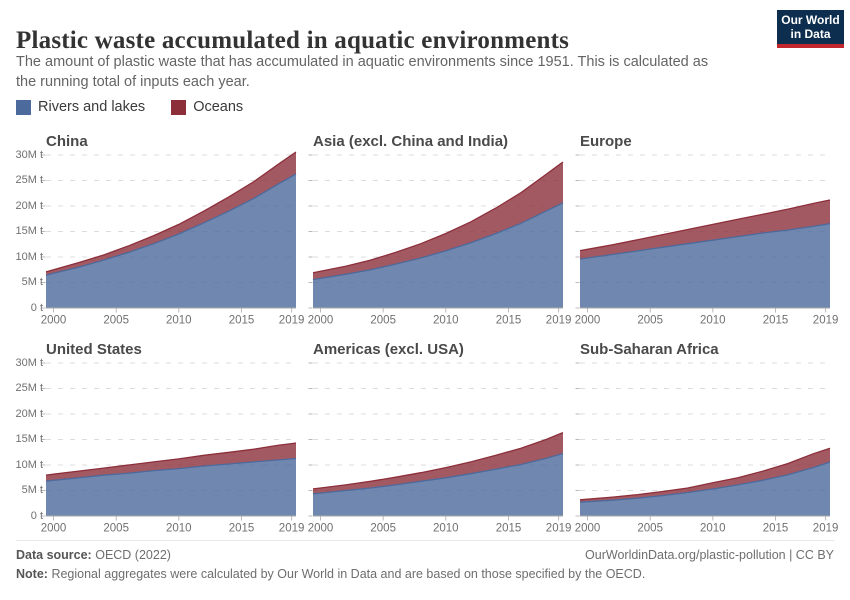 This screenshot has width=850, height=600. What do you see at coordinates (388, 349) in the screenshot?
I see `chart-title: Americas (excl. USA)` at bounding box center [388, 349].